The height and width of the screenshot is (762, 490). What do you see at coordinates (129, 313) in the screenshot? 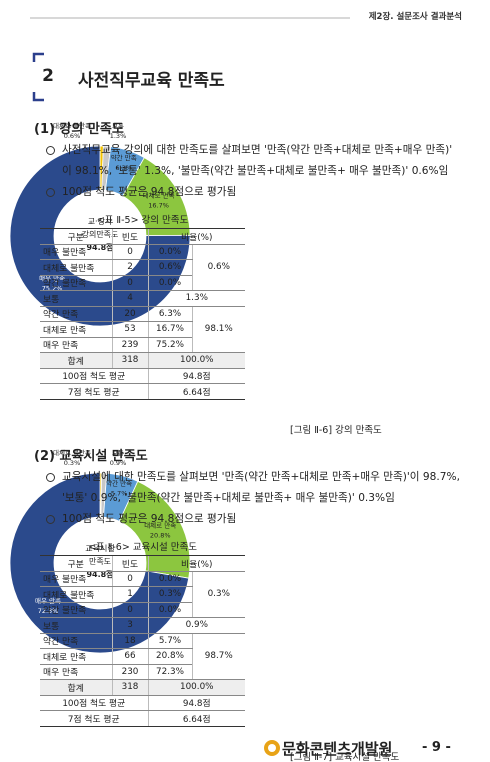
I see `table-cell: 20` at bounding box center [129, 313].